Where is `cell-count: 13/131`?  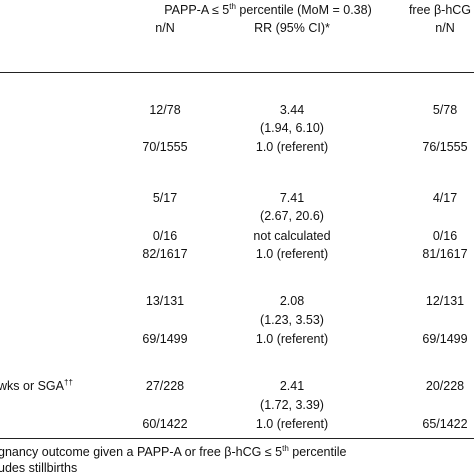
cell-count: 13/131 is located at coordinates (165, 301).